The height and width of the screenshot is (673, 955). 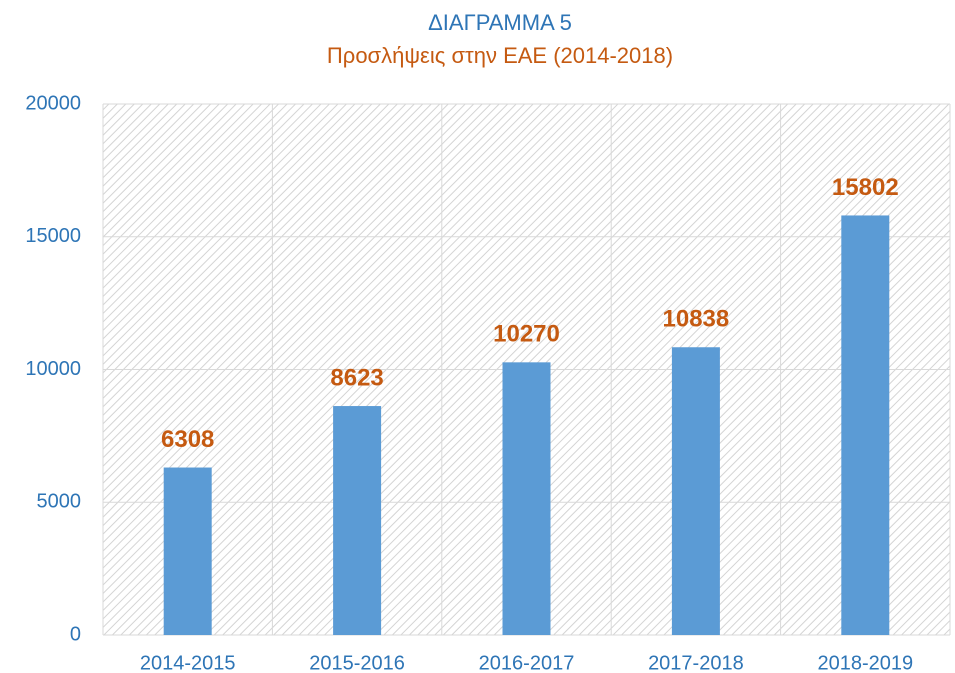 What do you see at coordinates (187, 439) in the screenshot?
I see `data-label: 6308` at bounding box center [187, 439].